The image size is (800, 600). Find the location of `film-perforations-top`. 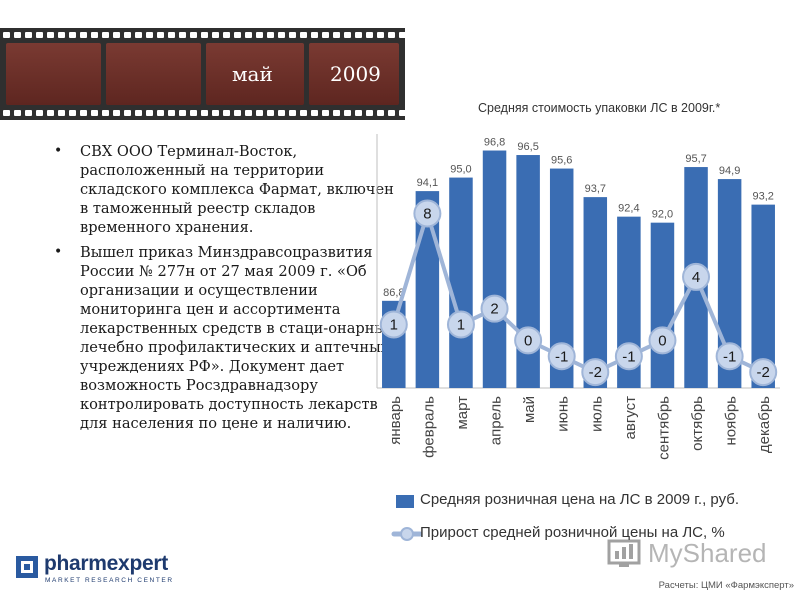

film-perforations-top is located at coordinates (203, 35).